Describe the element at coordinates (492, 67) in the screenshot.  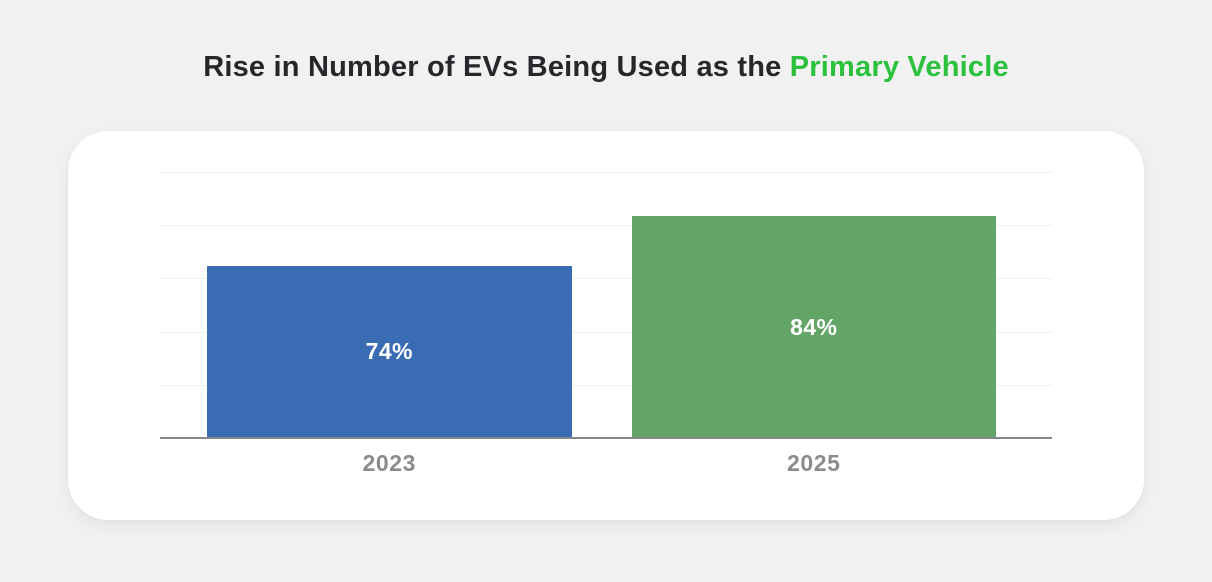
I see `title-main: Rise in Number of EVs Being Used as the` at that location.